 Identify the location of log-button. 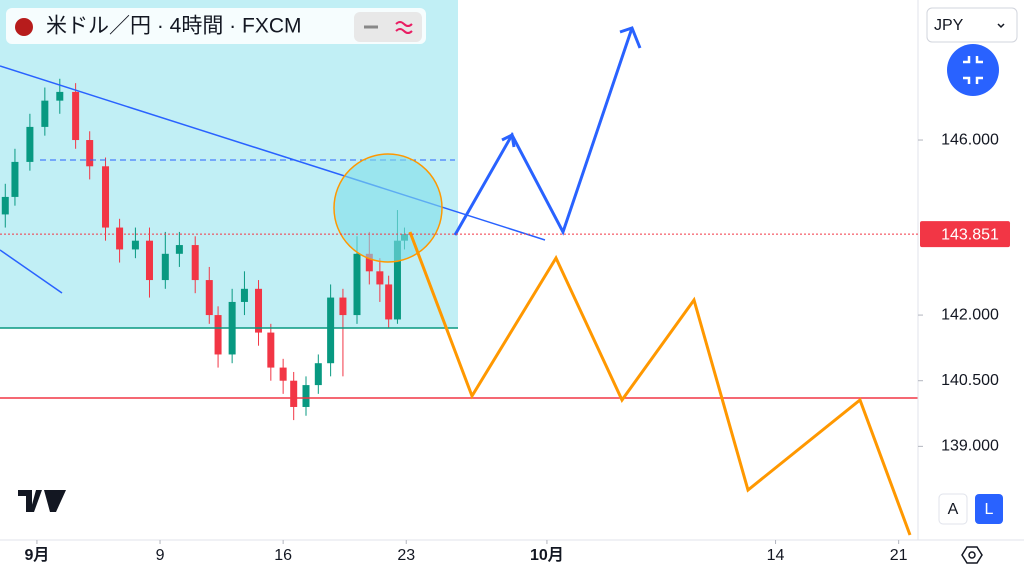
(989, 509).